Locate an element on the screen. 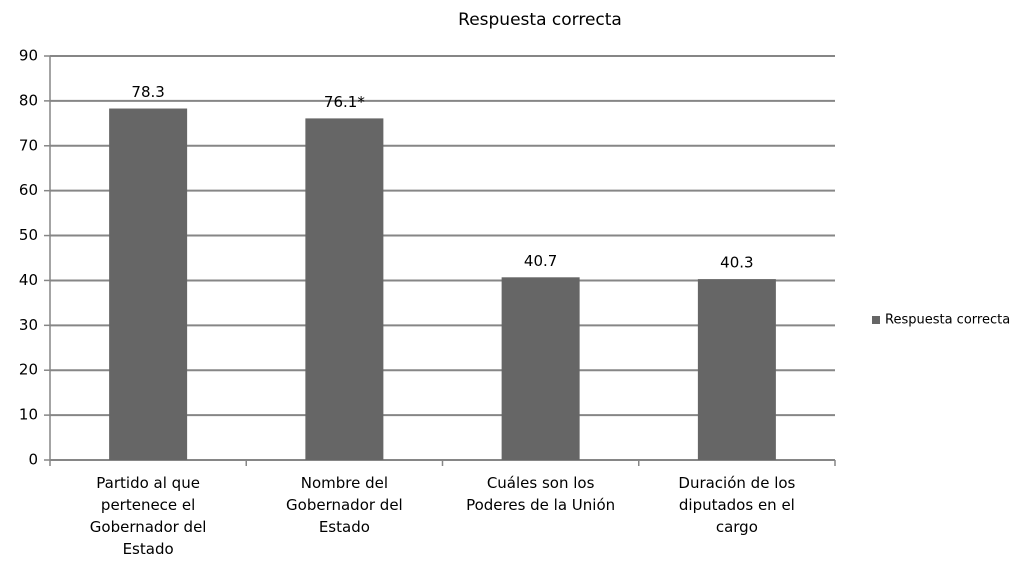 This screenshot has width=1036, height=564. data-label: 40.7 is located at coordinates (540, 261).